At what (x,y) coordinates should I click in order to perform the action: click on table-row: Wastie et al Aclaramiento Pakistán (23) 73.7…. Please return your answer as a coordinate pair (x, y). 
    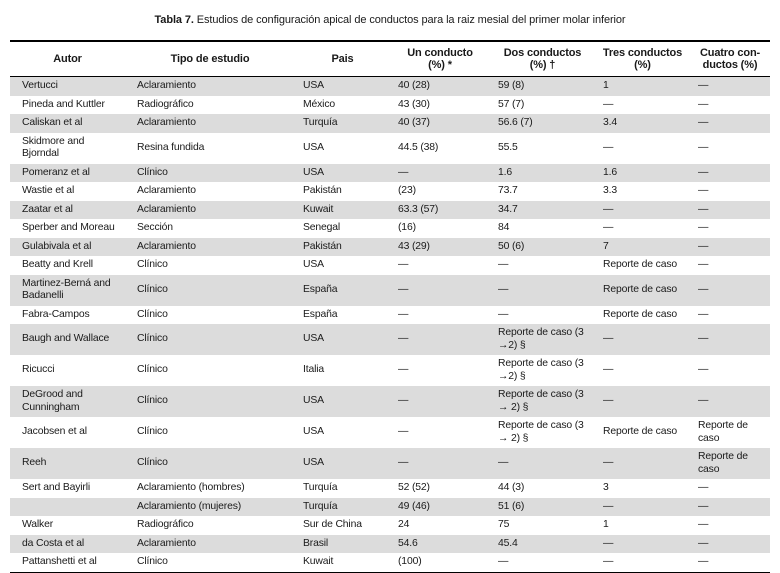
    Looking at the image, I should click on (390, 191).